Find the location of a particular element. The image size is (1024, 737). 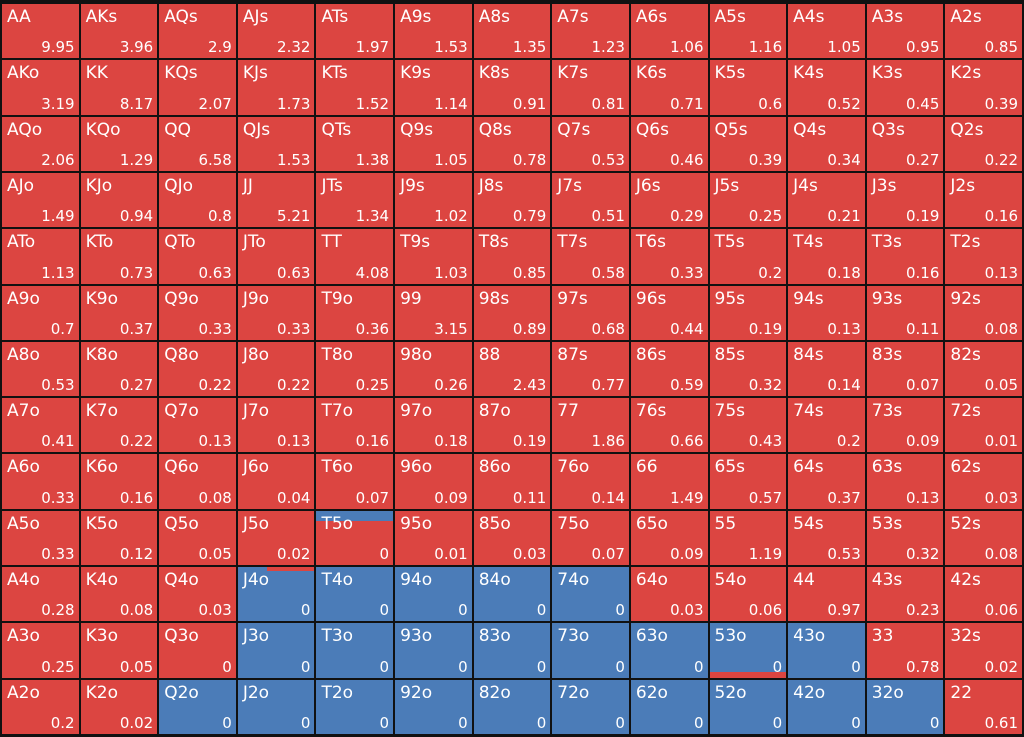

hand-cell: J4s 0.21 is located at coordinates (826, 200).